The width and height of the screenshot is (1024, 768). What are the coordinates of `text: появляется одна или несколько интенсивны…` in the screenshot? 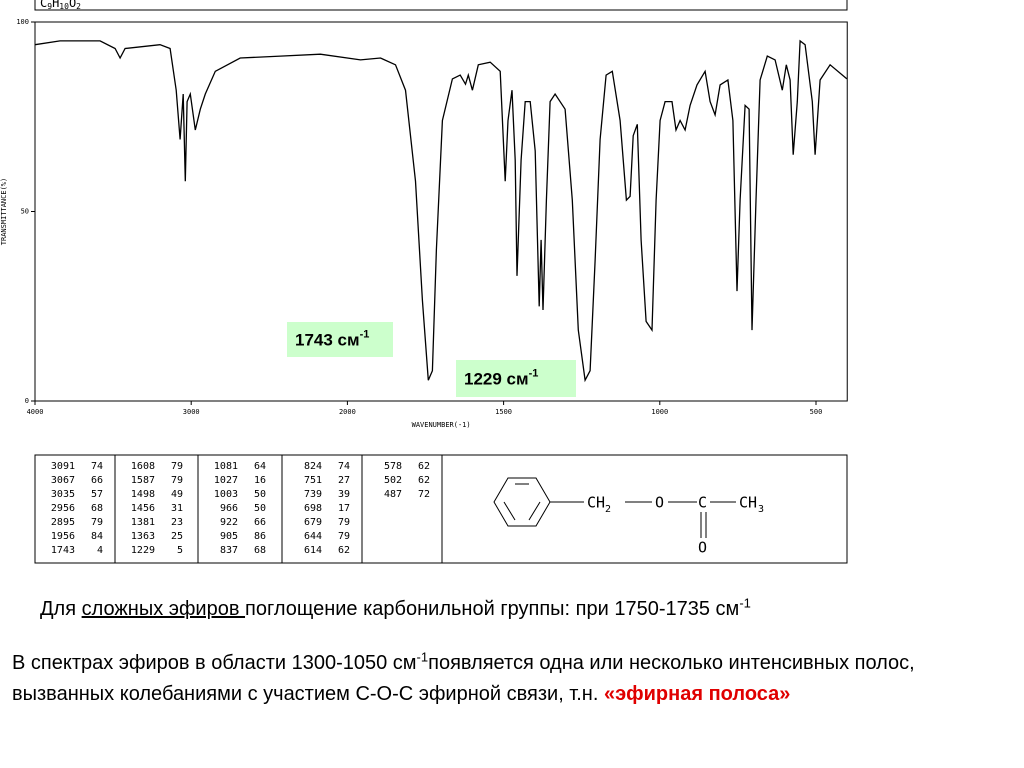 It's located at (463, 678).